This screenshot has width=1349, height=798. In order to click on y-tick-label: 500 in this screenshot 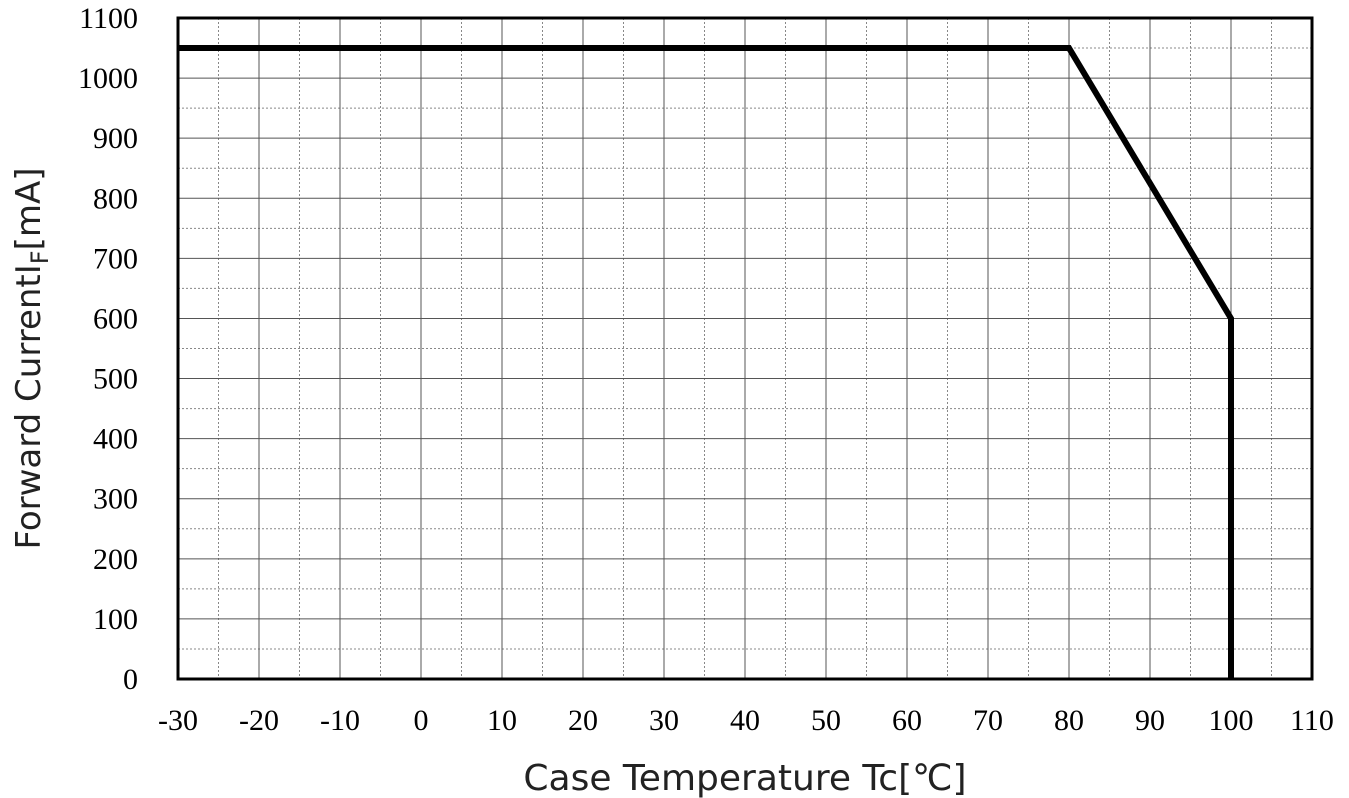, I will do `click(115, 379)`.